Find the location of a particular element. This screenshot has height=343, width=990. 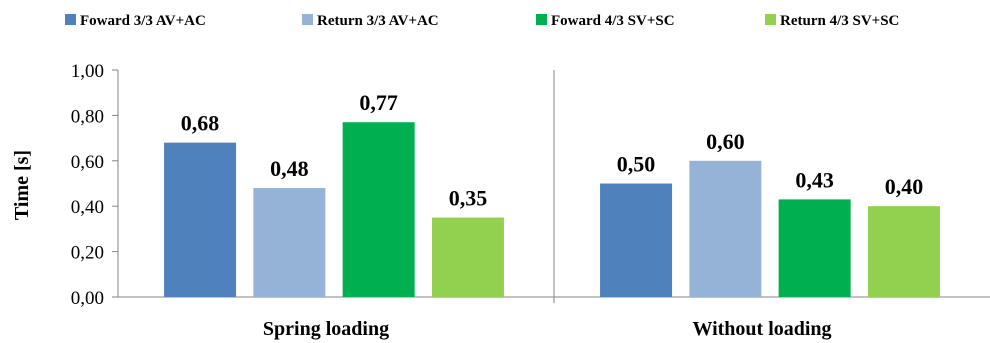

legend-label: Foward 4/3 SV+SC is located at coordinates (613, 21).